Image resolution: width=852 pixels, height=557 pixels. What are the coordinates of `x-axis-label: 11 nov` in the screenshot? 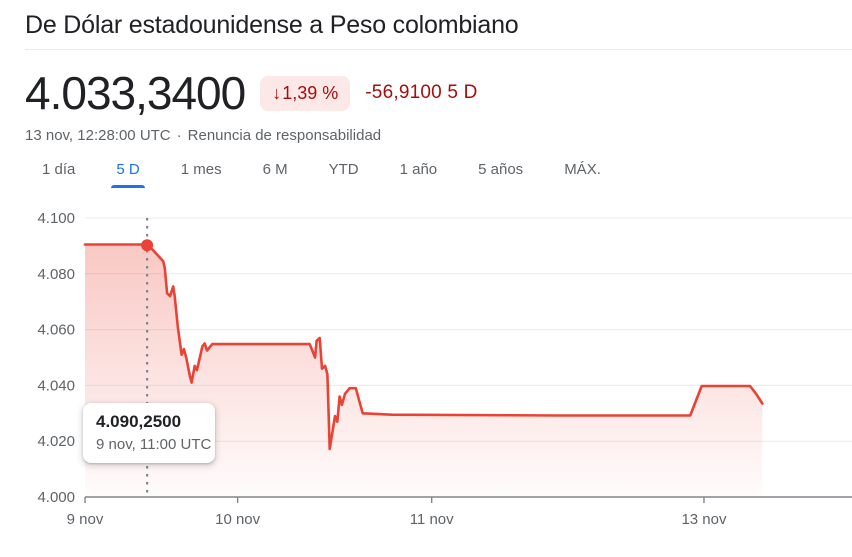 It's located at (432, 519).